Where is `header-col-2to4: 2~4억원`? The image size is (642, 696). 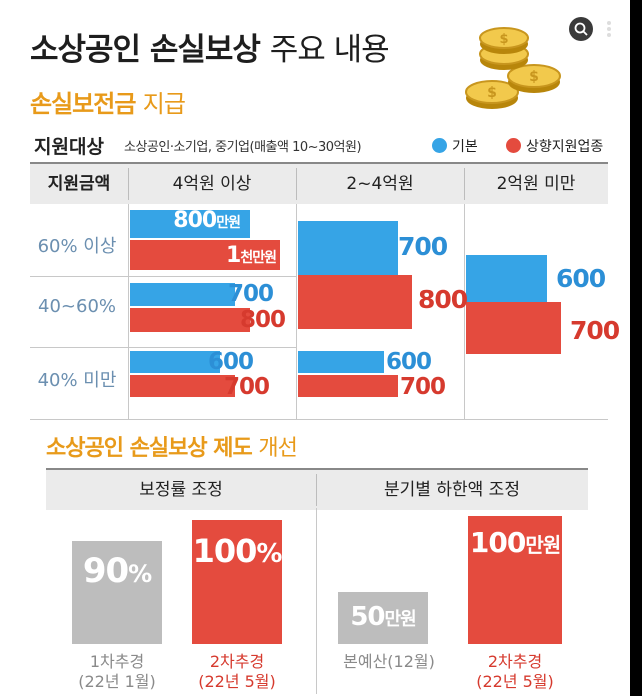 header-col-2to4: 2~4억원 is located at coordinates (380, 184).